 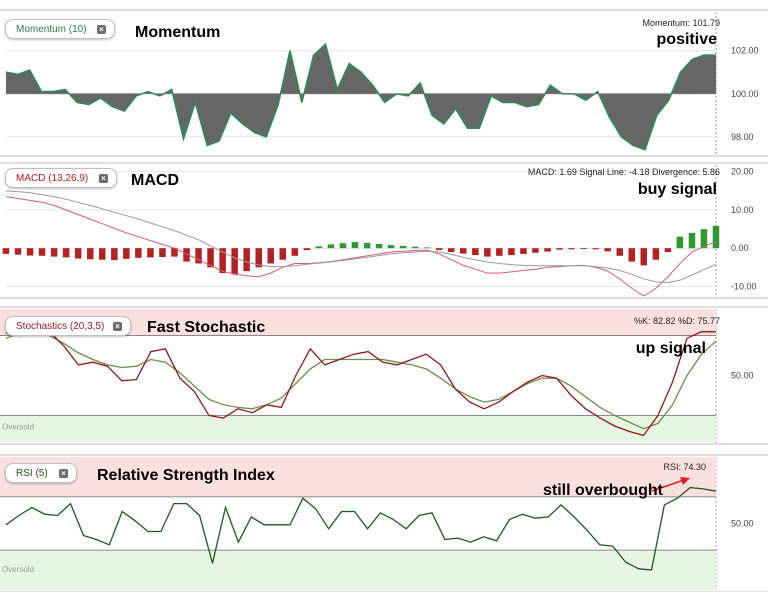 I want to click on stochastics-readout: %K: 82.82 %D: 75.77, so click(x=676, y=321).